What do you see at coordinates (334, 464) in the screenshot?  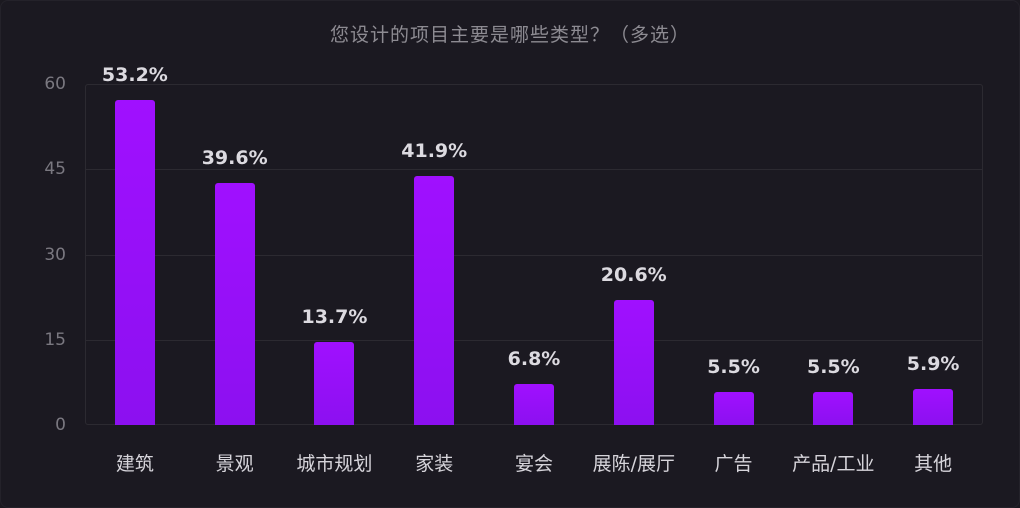 I see `x-tick-label: 城市规划` at bounding box center [334, 464].